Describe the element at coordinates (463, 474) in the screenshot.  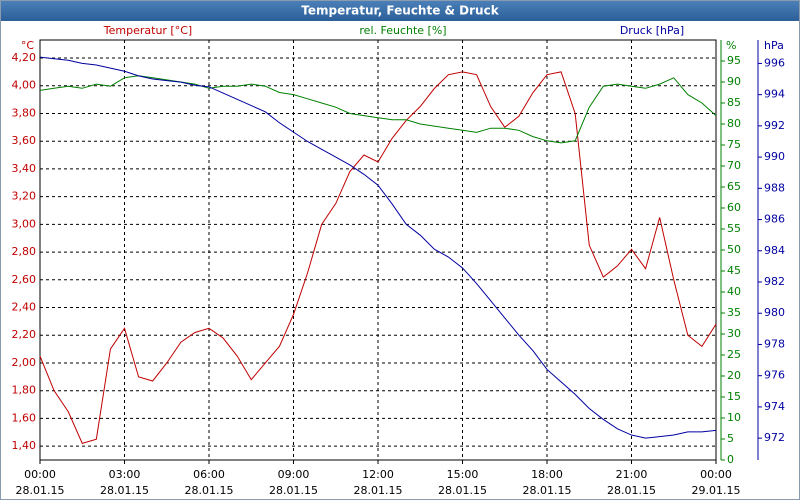
I see `x-tick-label: 15:00` at that location.